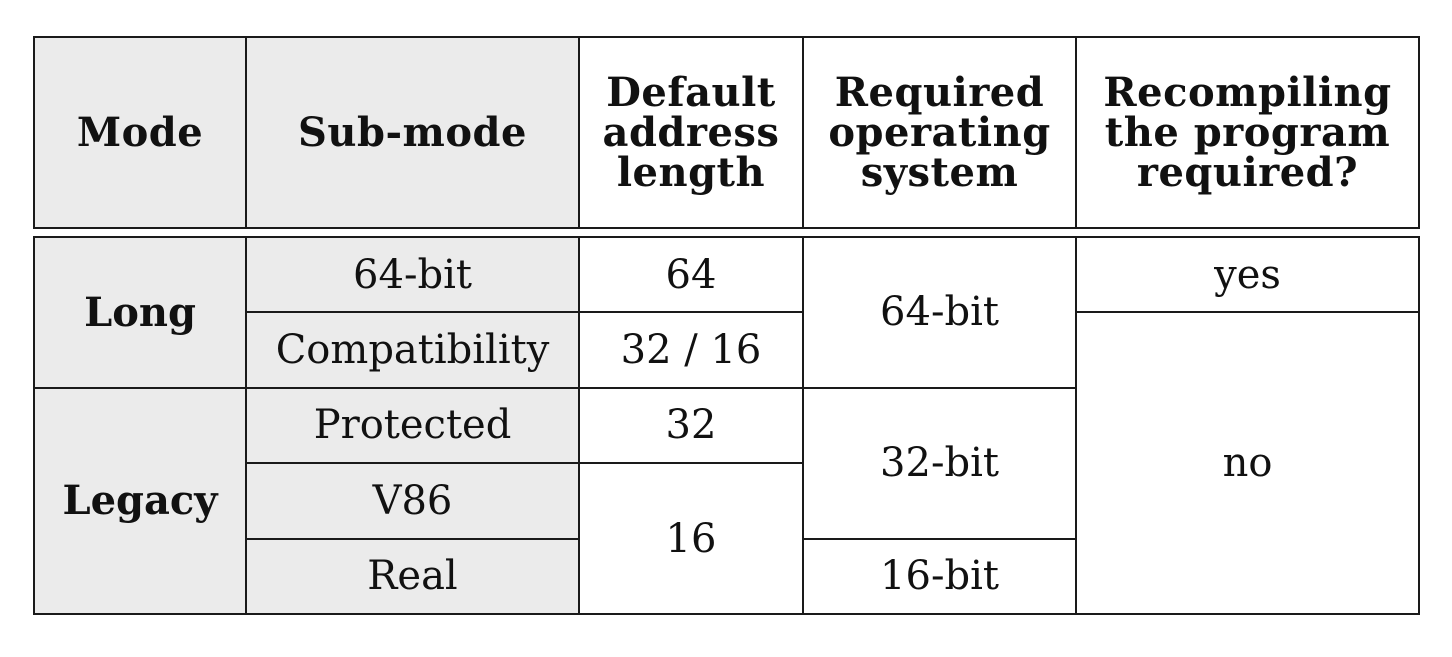 This screenshot has width=1452, height=657. I want to click on header-address-length: Default address length, so click(691, 132).